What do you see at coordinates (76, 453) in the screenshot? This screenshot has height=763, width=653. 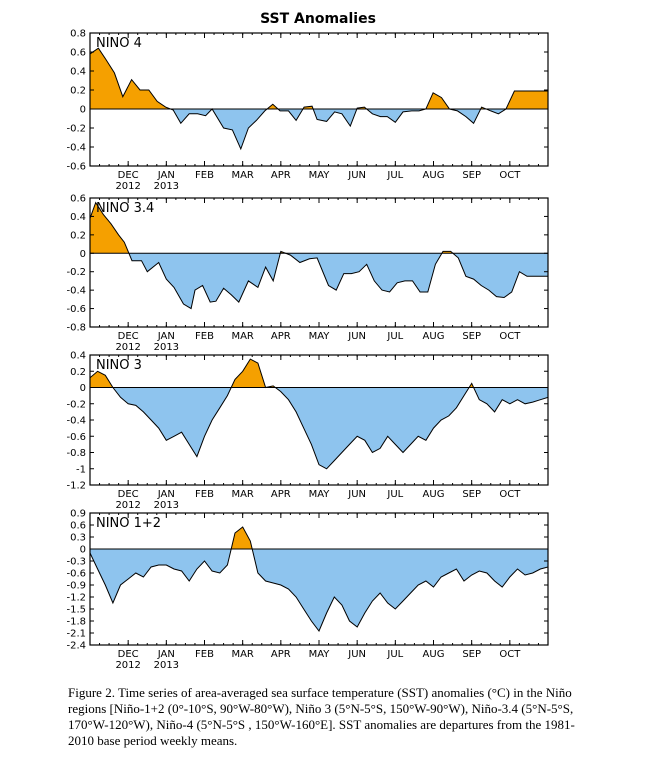 I see `y-tick-label: -0.8` at bounding box center [76, 453].